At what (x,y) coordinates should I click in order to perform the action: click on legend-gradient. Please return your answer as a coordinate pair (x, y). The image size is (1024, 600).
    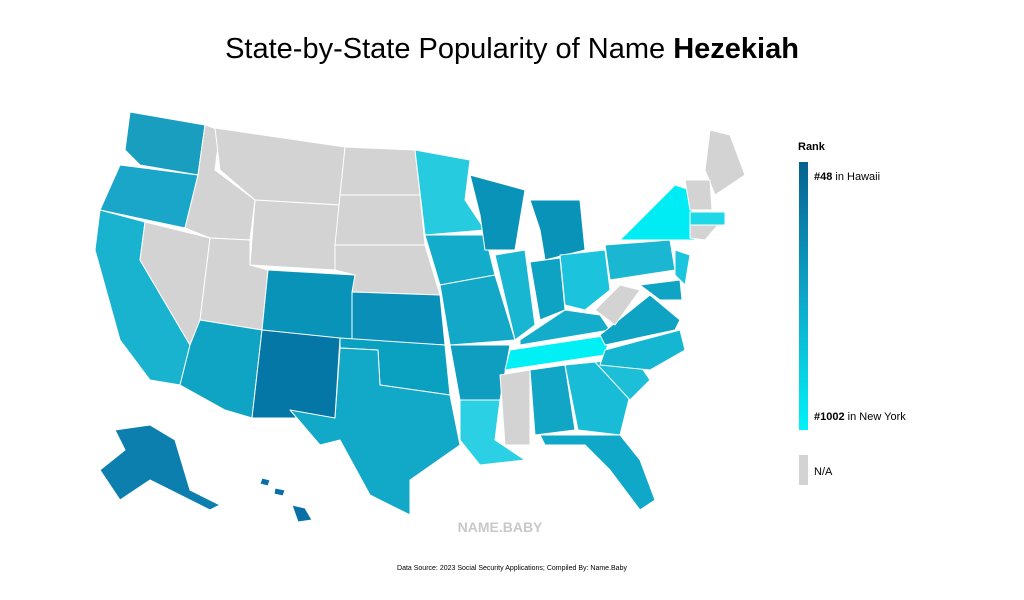
    Looking at the image, I should click on (803, 296).